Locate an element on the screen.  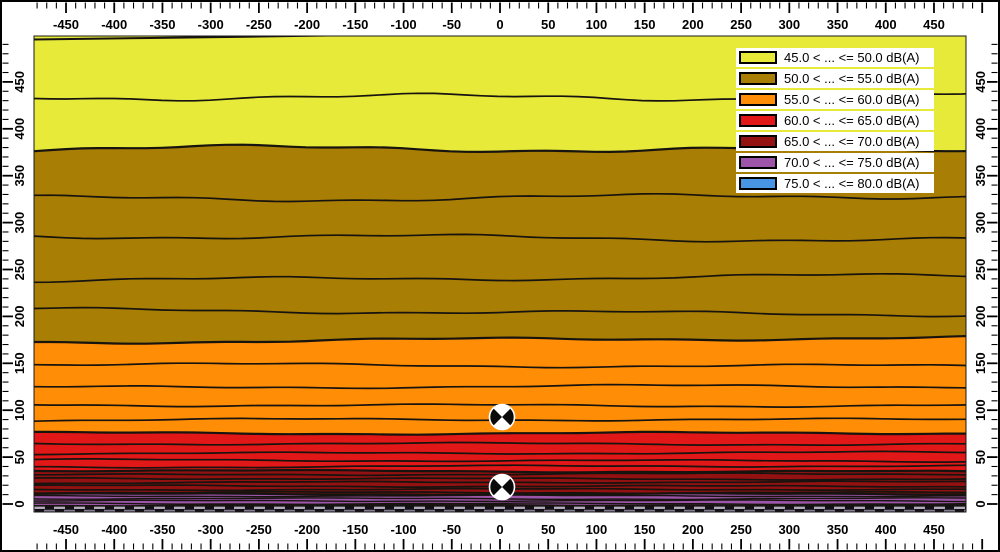
legend-entry-label: 45.0 < ... <= 50.0 dB(A) is located at coordinates (852, 57).